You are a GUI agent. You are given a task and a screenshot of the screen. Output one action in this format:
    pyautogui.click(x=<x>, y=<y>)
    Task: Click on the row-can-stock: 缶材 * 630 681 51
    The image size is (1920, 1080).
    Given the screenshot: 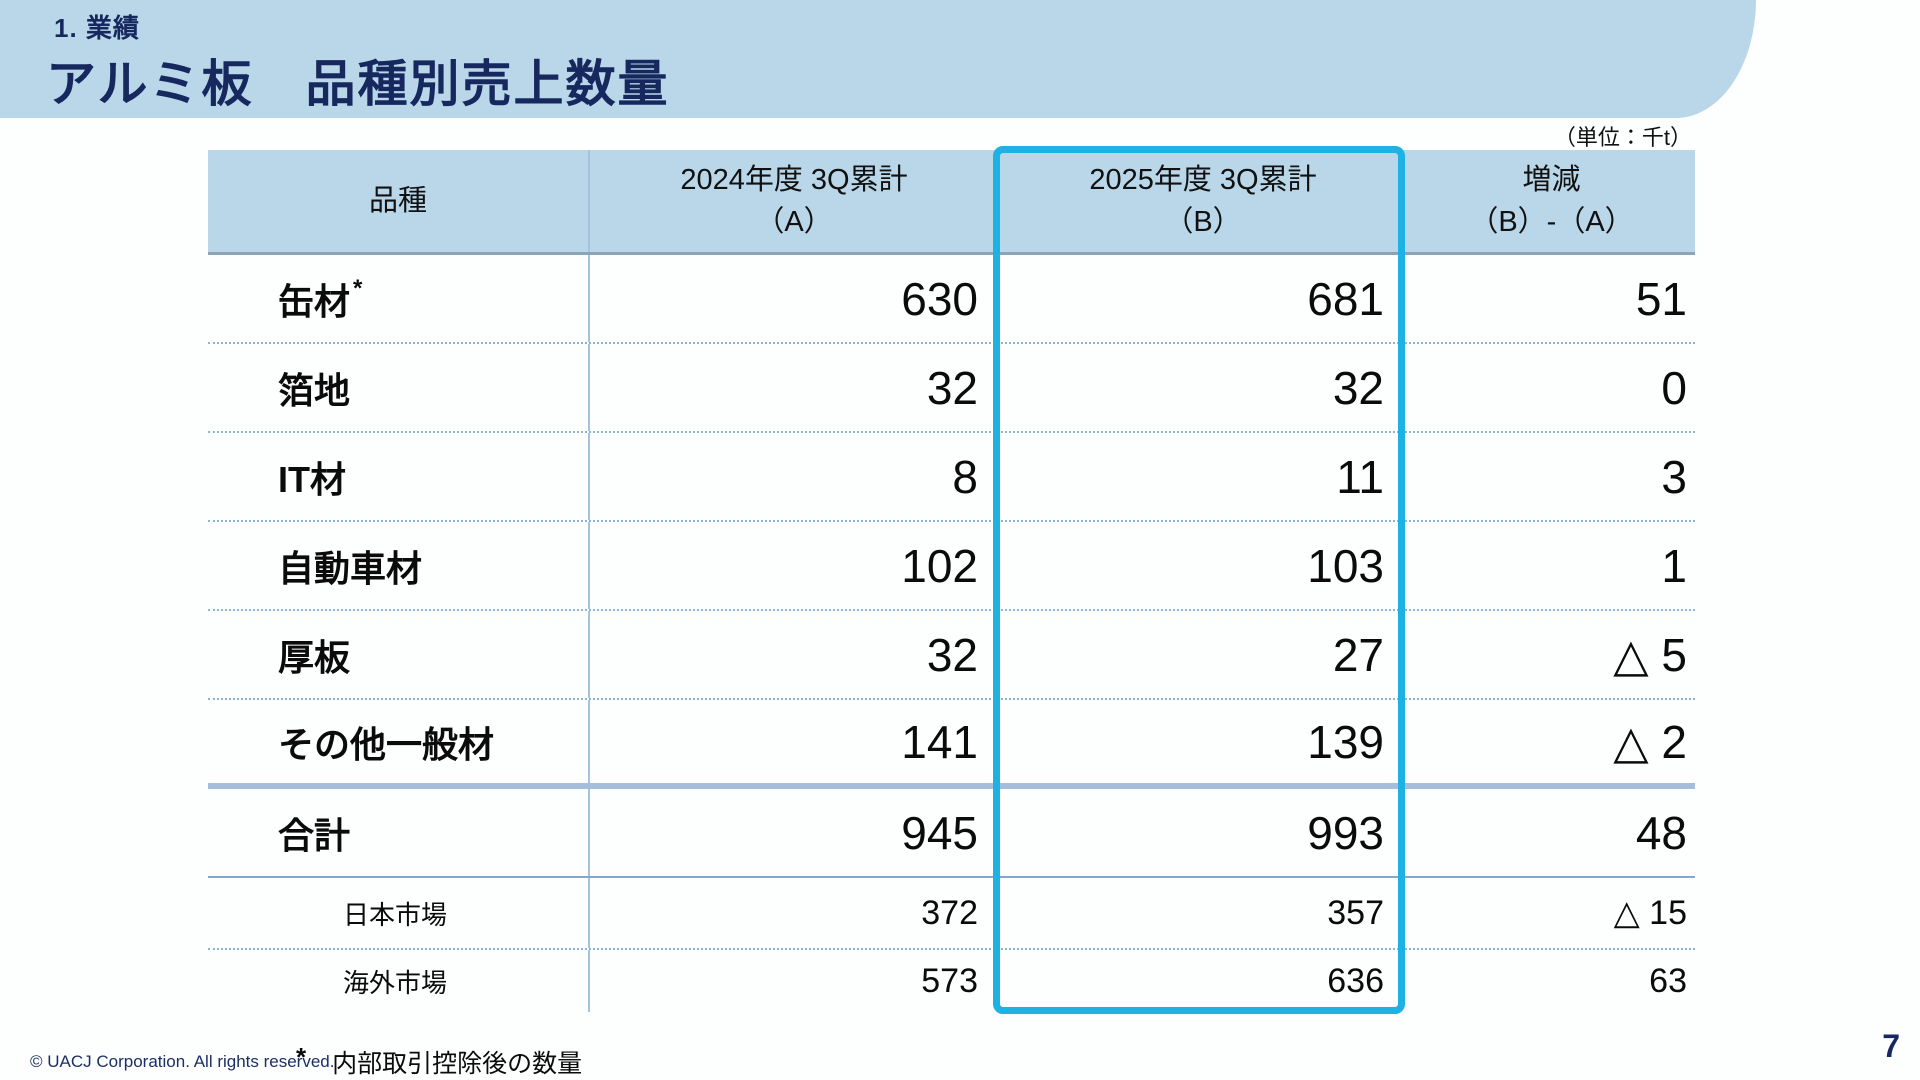 What is the action you would take?
    pyautogui.click(x=951, y=299)
    